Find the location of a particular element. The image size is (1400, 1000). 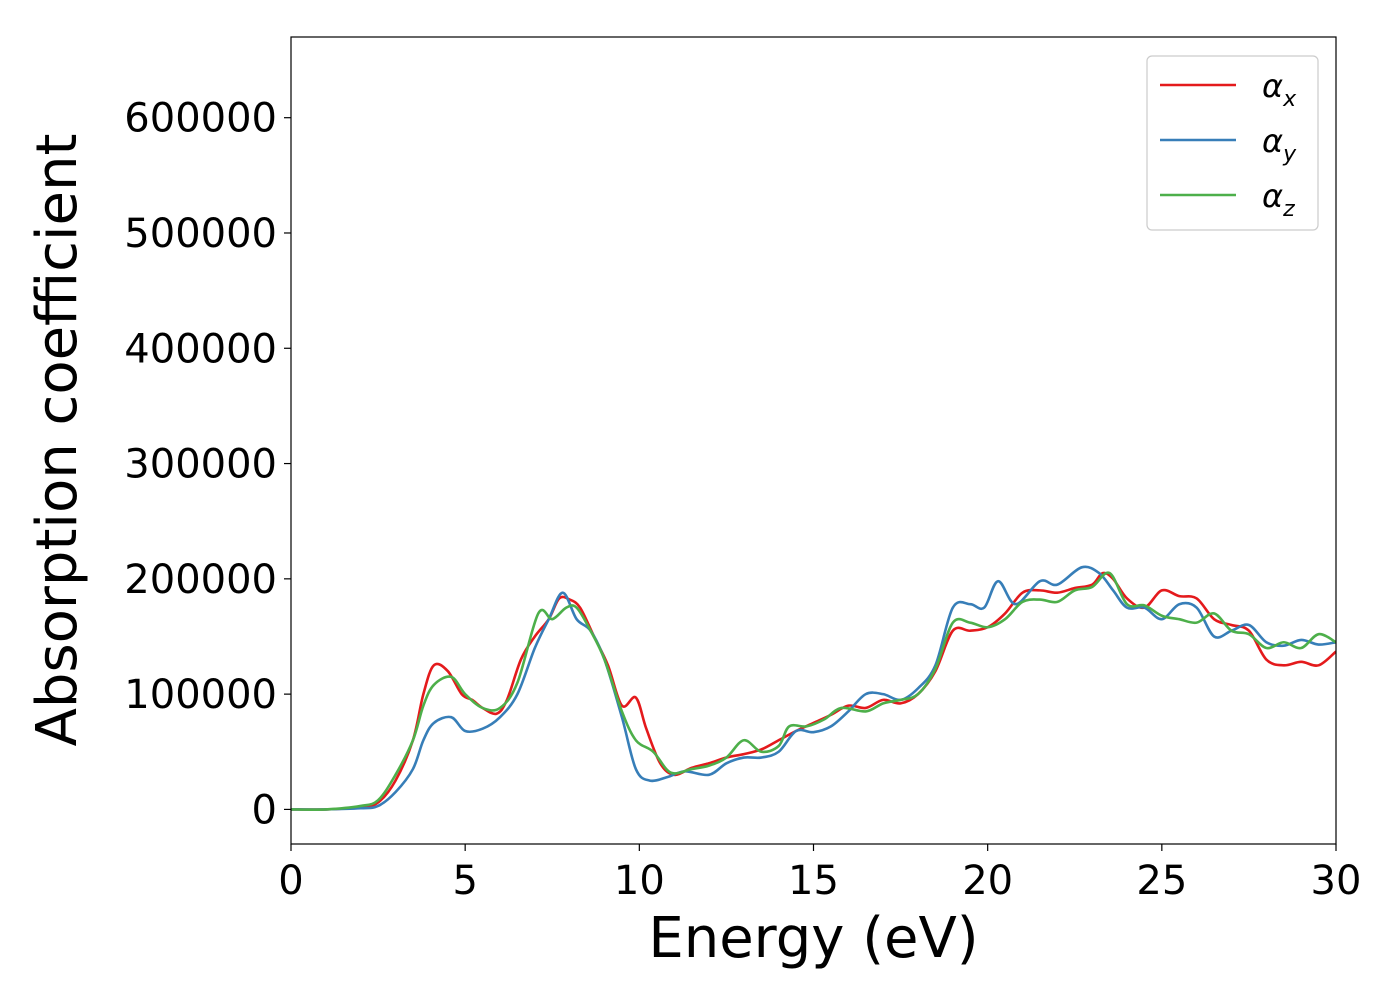

x-tick-label: 5 is located at coordinates (464, 881).